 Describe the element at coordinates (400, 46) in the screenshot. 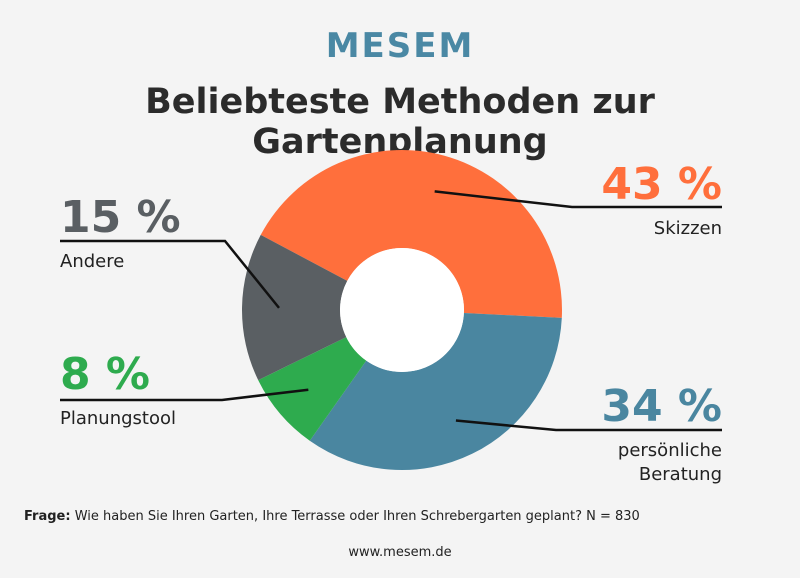

I see `brand-logo: MESEM` at that location.